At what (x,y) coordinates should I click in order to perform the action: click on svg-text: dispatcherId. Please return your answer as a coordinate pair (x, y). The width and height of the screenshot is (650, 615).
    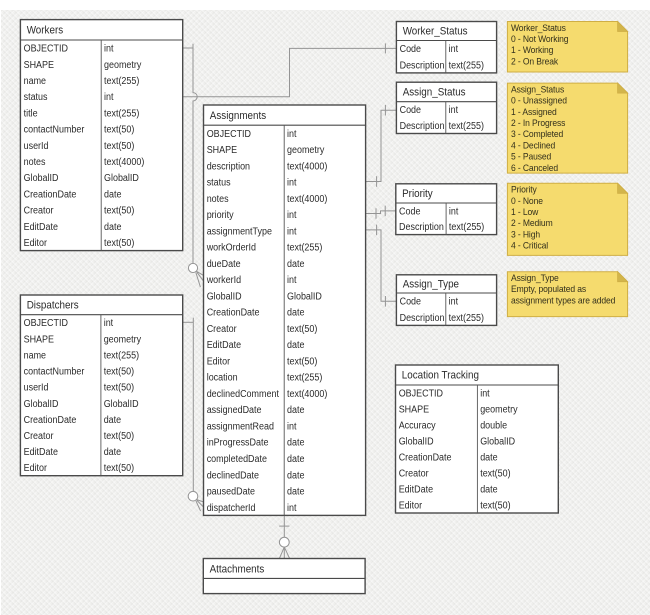
    Looking at the image, I should click on (231, 508).